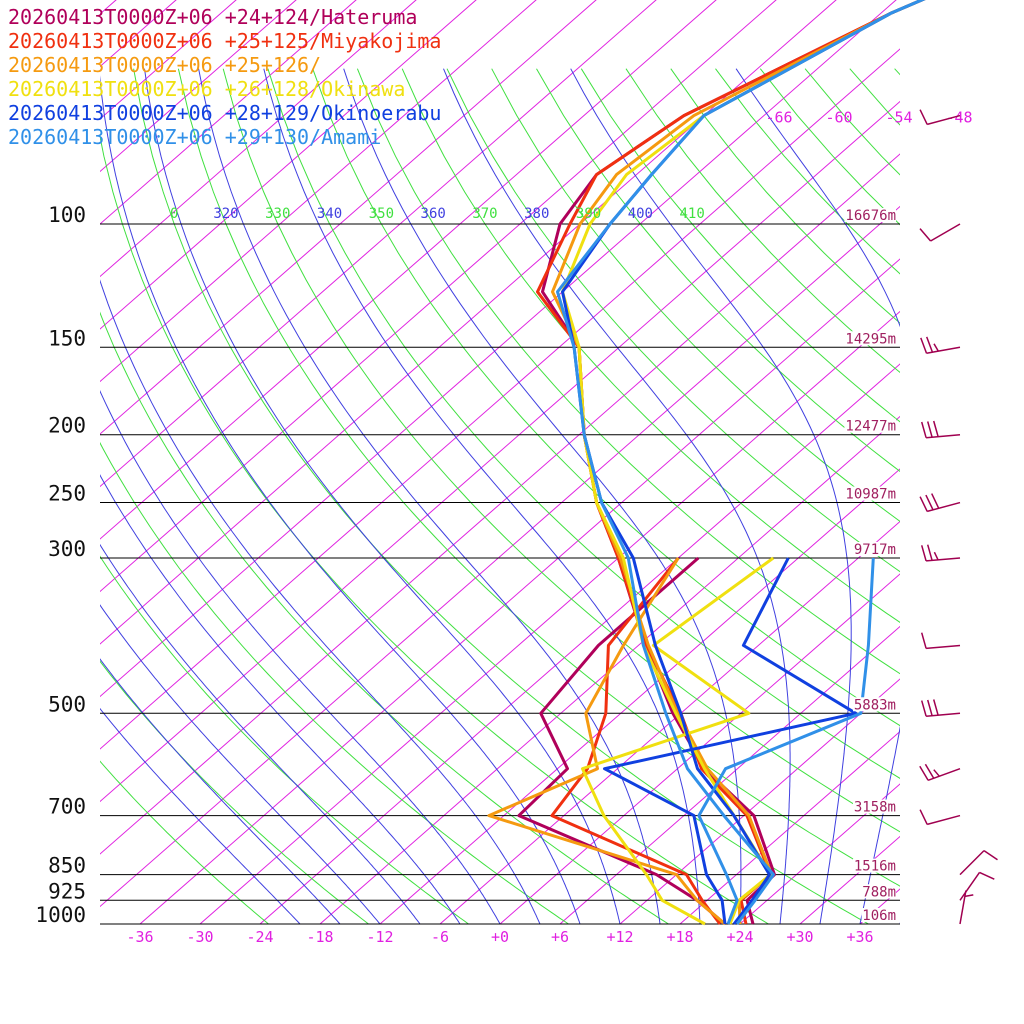 The image size is (1024, 1024). I want to click on height-label: 14295m, so click(870, 339).